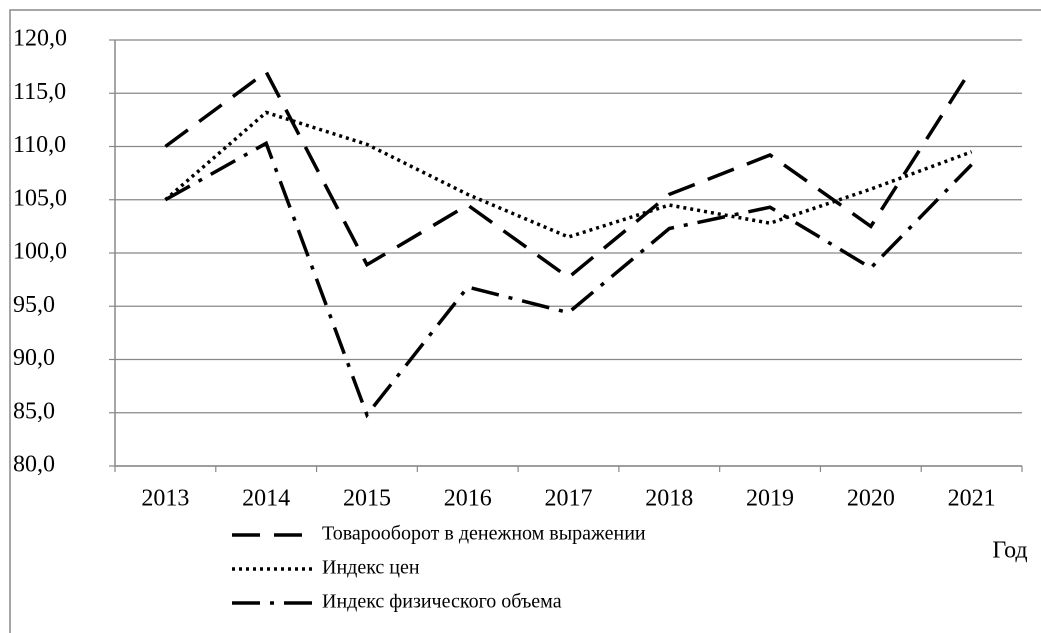 The height and width of the screenshot is (633, 1041). I want to click on y-tick-label: 110,0, so click(39, 145).